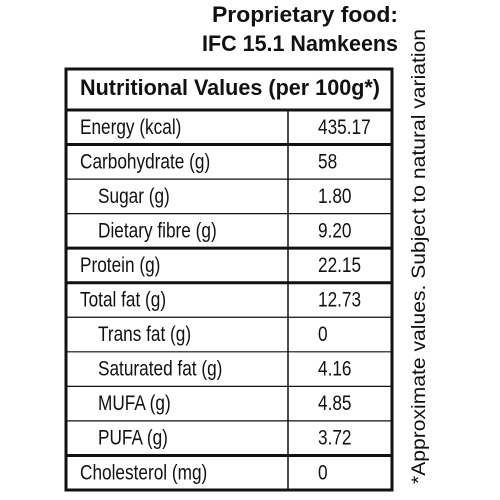 This screenshot has width=500, height=500. I want to click on row-label: Dietary fibre (g), so click(157, 230).